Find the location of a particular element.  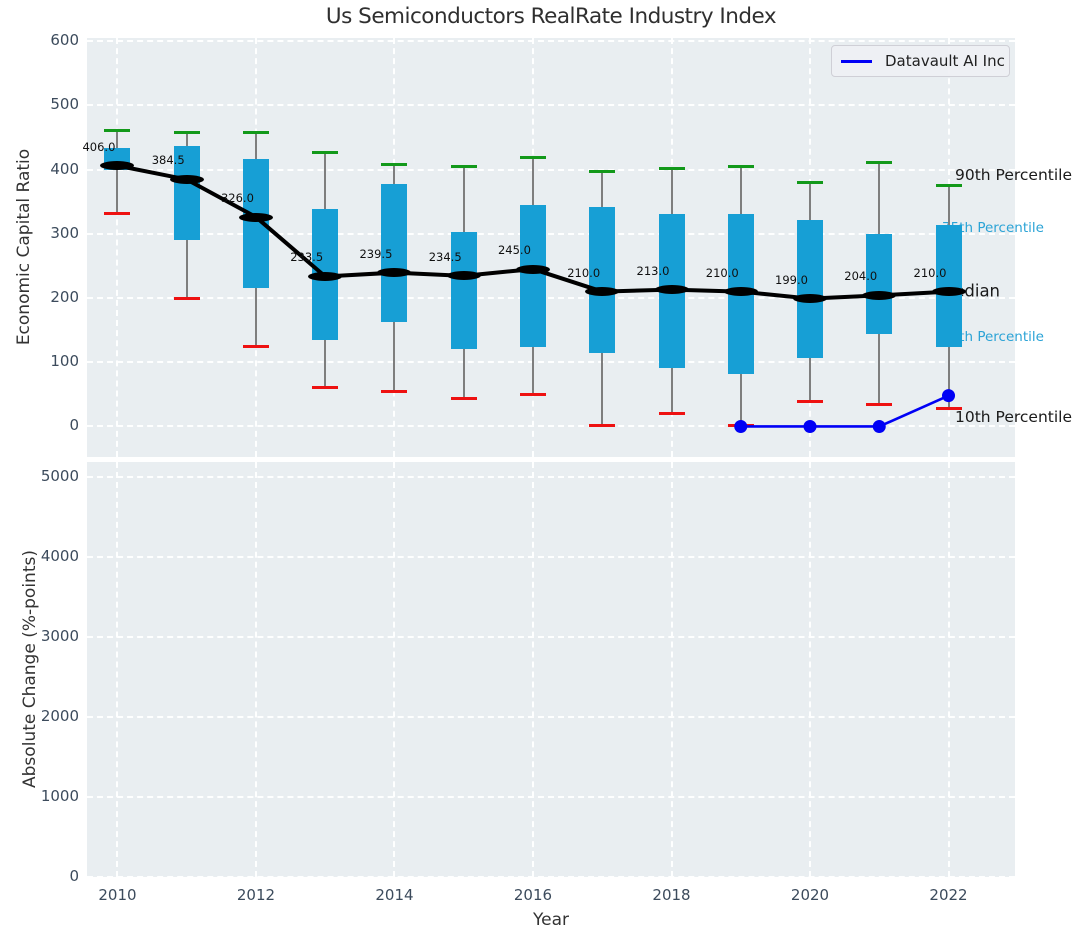

median-marker-2021 is located at coordinates (879, 295).